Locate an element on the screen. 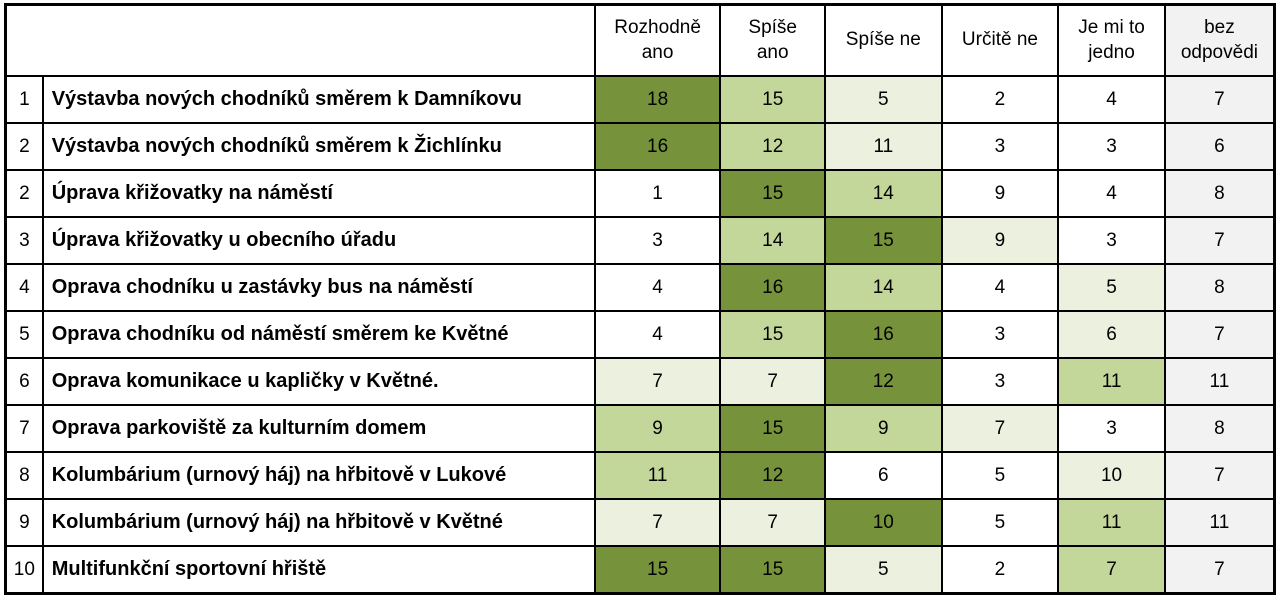  row-number: 8 is located at coordinates (24, 475).